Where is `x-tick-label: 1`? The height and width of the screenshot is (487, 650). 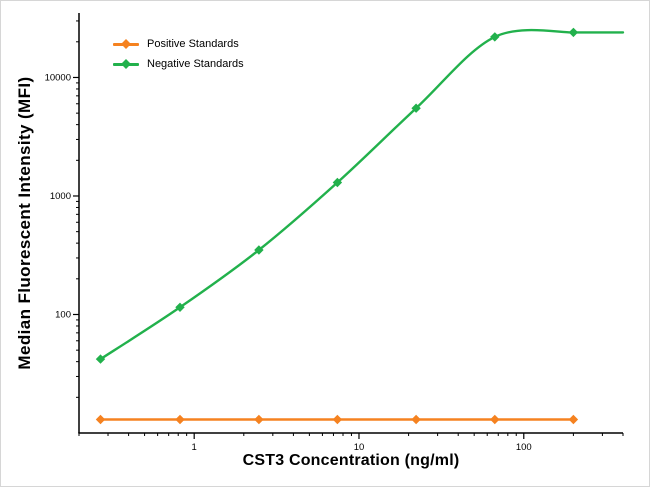
x-tick-label: 1 is located at coordinates (194, 447).